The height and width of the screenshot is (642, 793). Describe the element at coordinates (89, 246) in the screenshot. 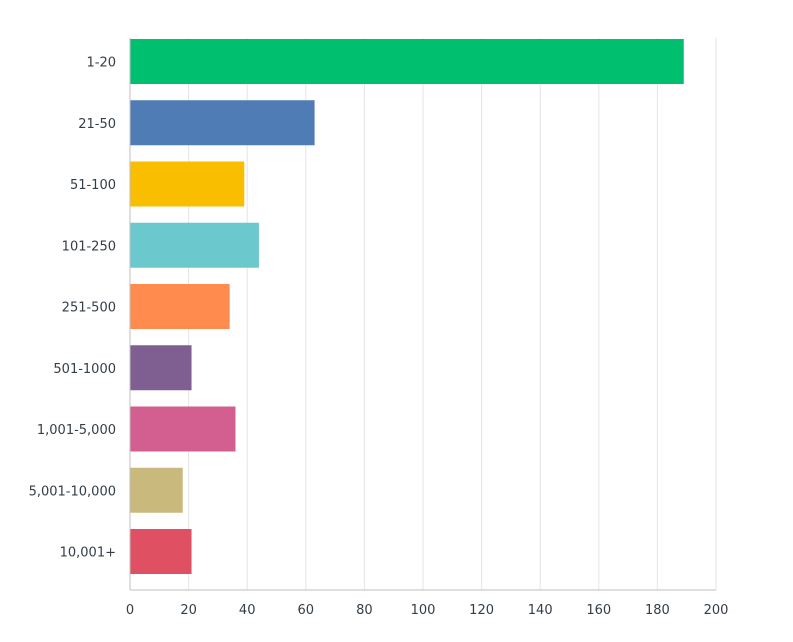

I see `category-label: 101-250` at that location.